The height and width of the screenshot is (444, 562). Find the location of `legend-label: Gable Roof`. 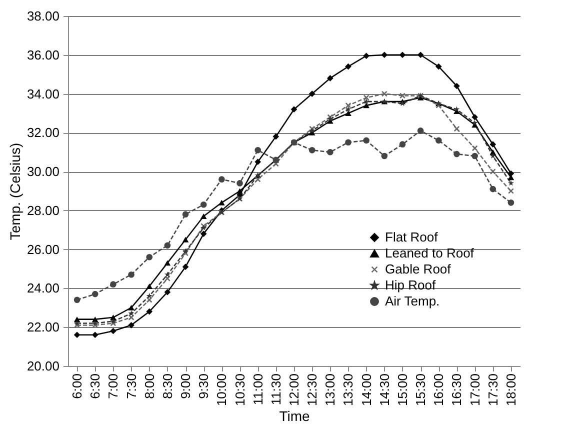

legend-label: Gable Roof is located at coordinates (418, 269).